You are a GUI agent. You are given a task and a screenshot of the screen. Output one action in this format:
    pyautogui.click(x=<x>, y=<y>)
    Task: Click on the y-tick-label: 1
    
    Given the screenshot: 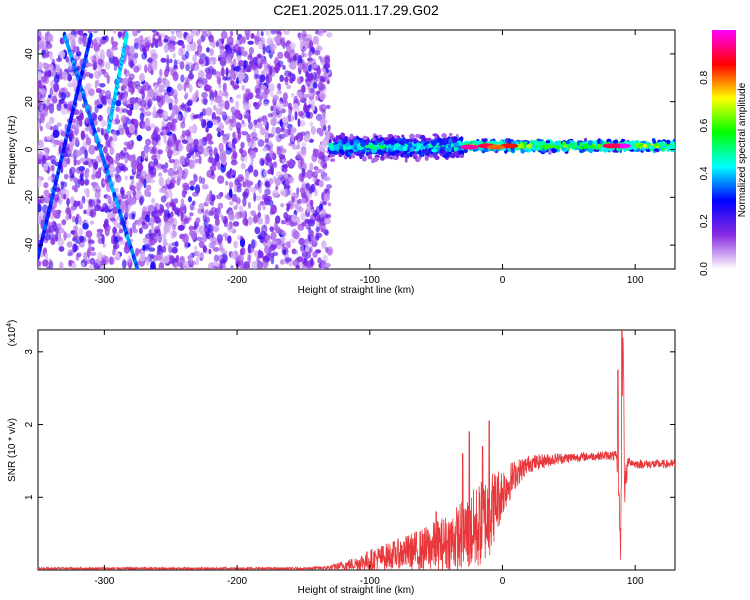 What is the action you would take?
    pyautogui.click(x=29, y=497)
    